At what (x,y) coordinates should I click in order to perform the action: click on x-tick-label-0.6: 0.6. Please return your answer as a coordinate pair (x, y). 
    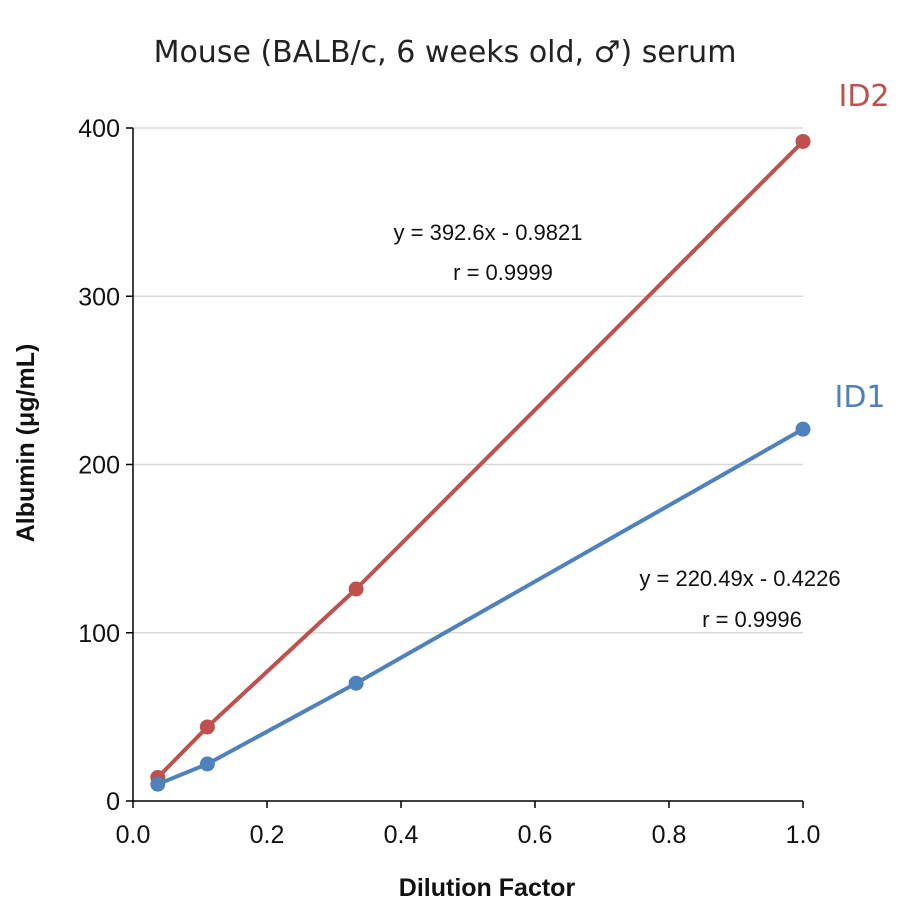
    Looking at the image, I should click on (535, 835).